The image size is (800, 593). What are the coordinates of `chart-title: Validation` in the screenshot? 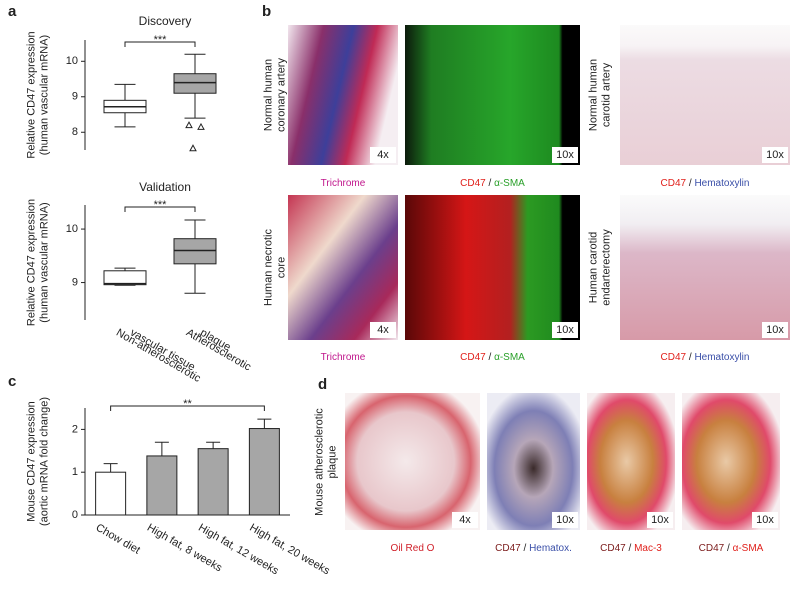 It's located at (165, 187).